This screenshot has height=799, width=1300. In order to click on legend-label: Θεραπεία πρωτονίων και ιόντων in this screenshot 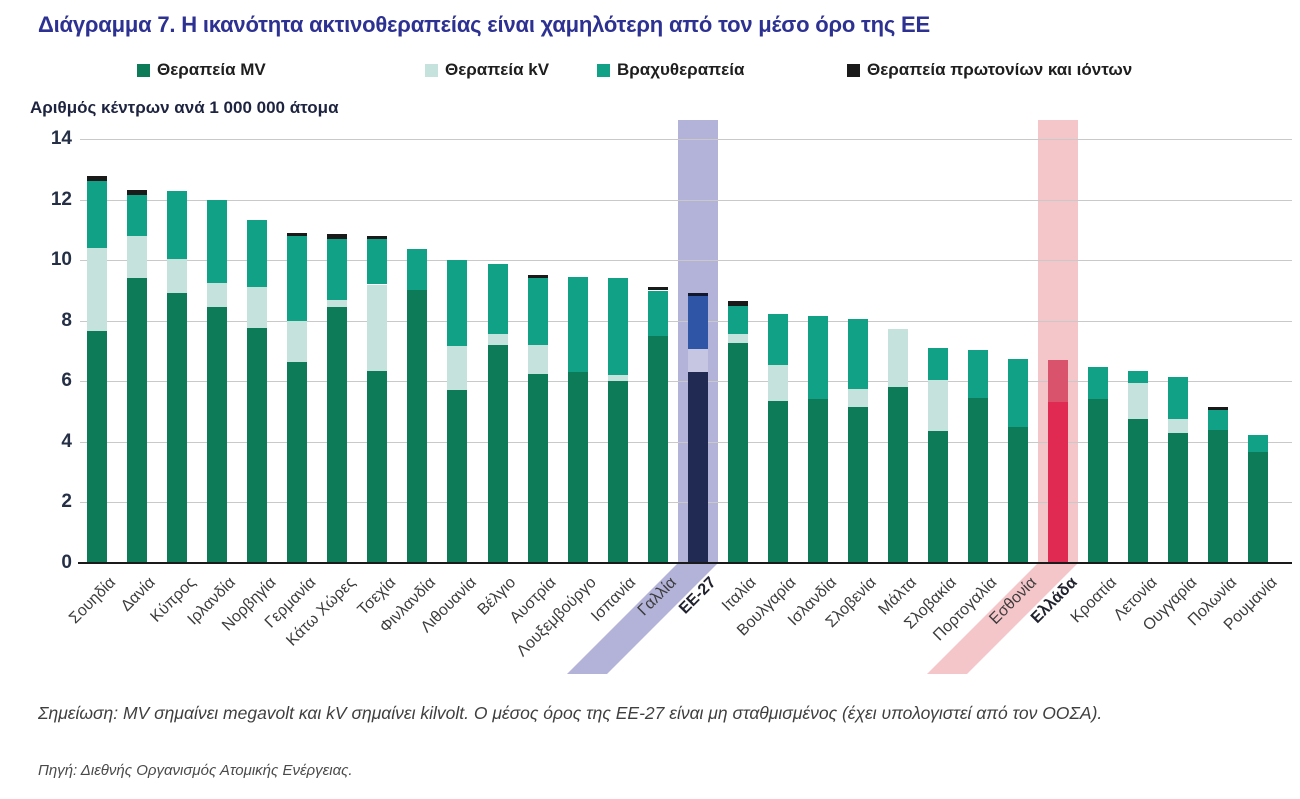, I will do `click(1000, 69)`.